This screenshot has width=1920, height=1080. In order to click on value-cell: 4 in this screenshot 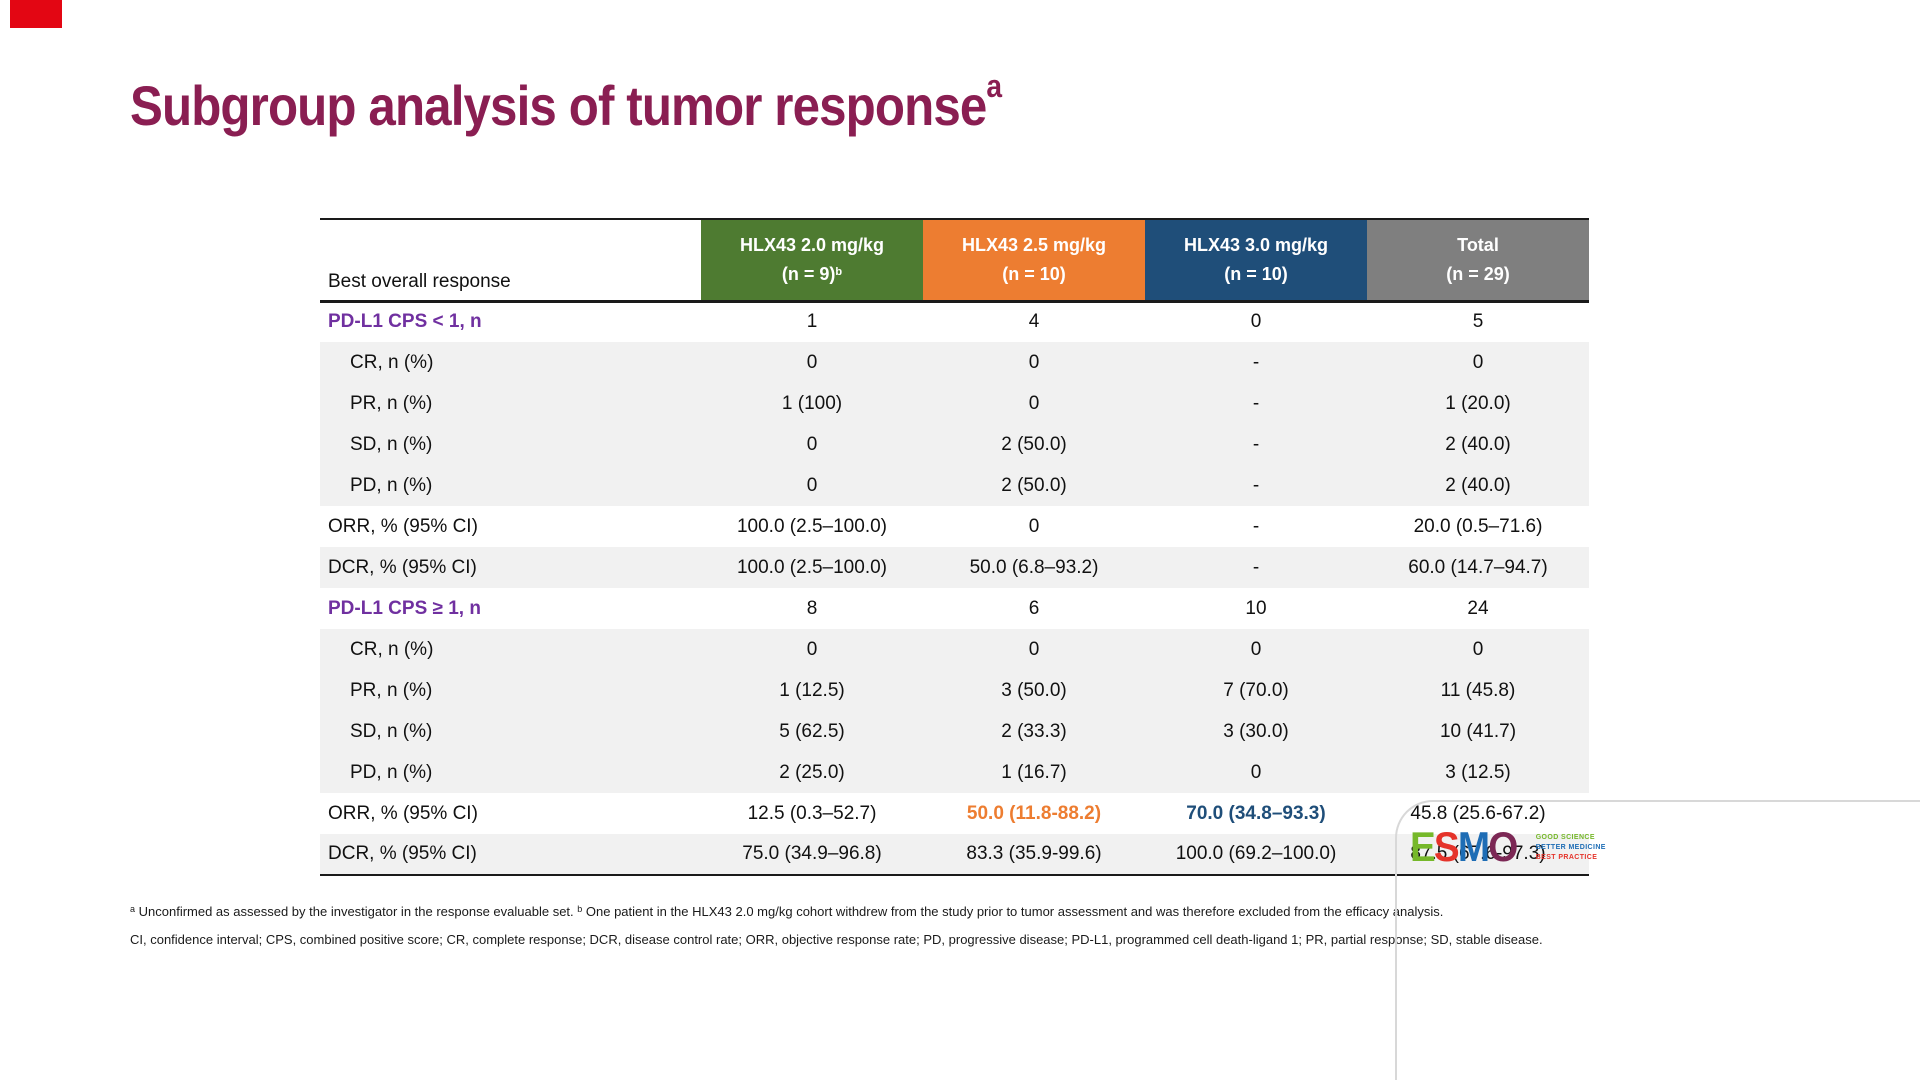, I will do `click(1034, 321)`.